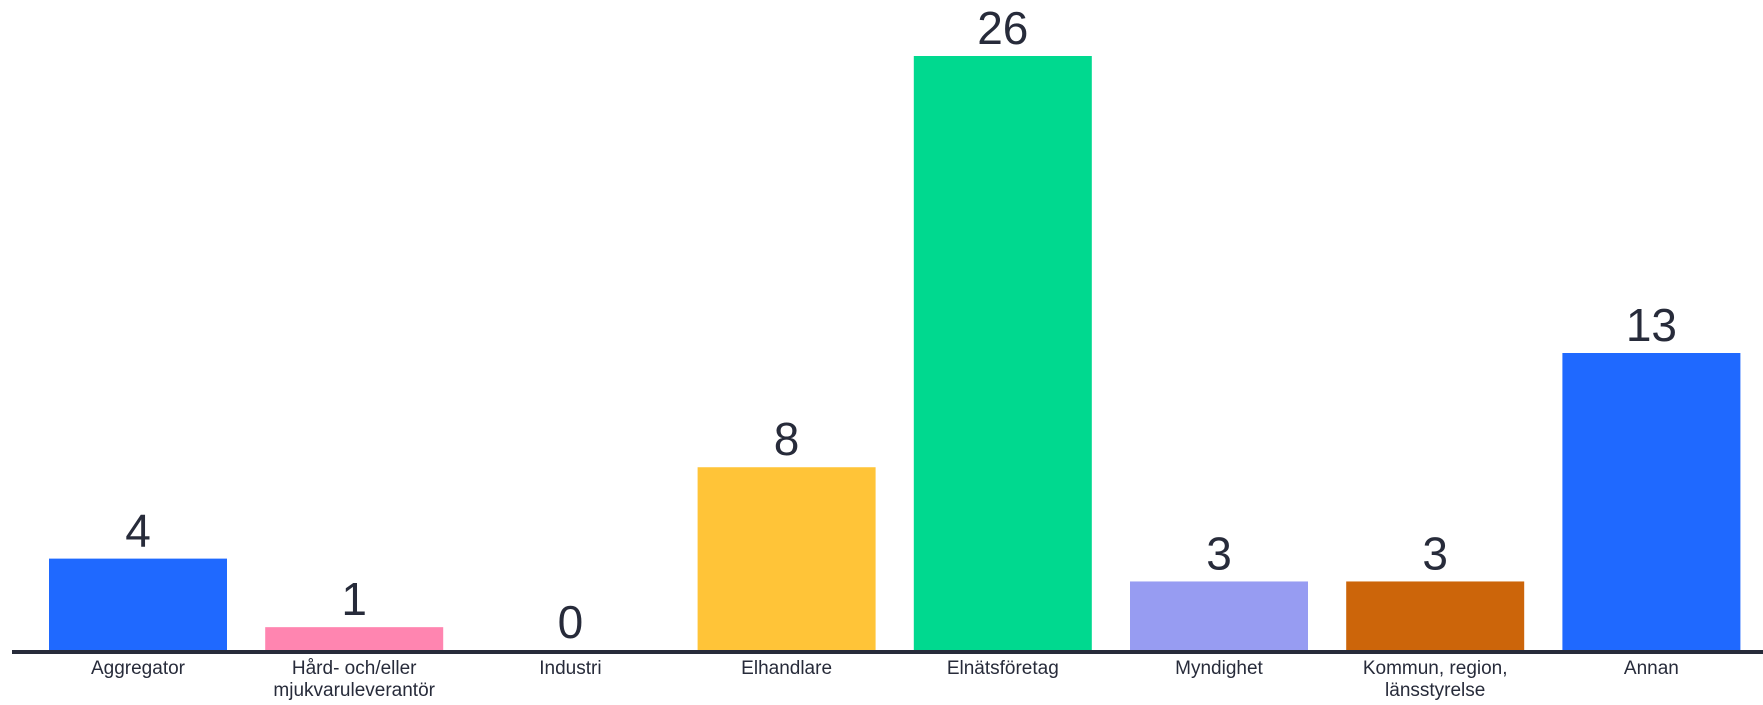 This screenshot has width=1763, height=705. Describe the element at coordinates (1002, 28) in the screenshot. I see `data-label-5: 26` at that location.